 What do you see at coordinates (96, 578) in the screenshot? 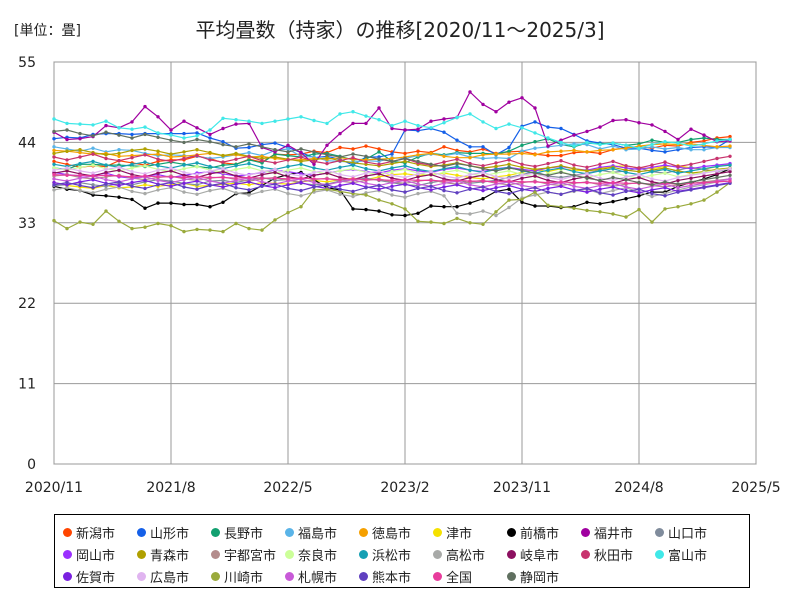
I see `legend-label: 佐賀市` at bounding box center [96, 578].